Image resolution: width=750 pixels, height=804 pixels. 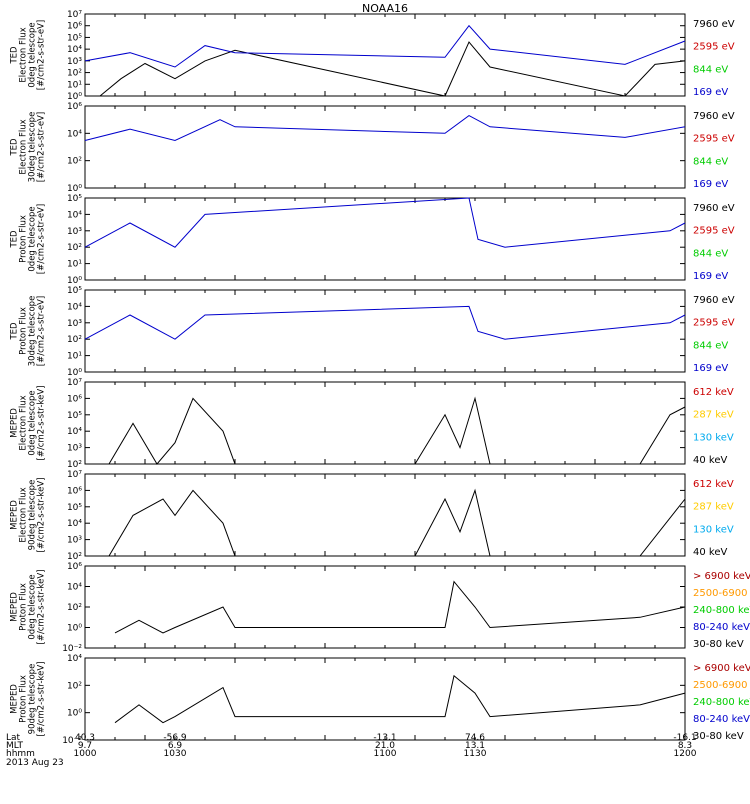 What do you see at coordinates (713, 392) in the screenshot?
I see `legend-entry: 612 keV` at bounding box center [713, 392].